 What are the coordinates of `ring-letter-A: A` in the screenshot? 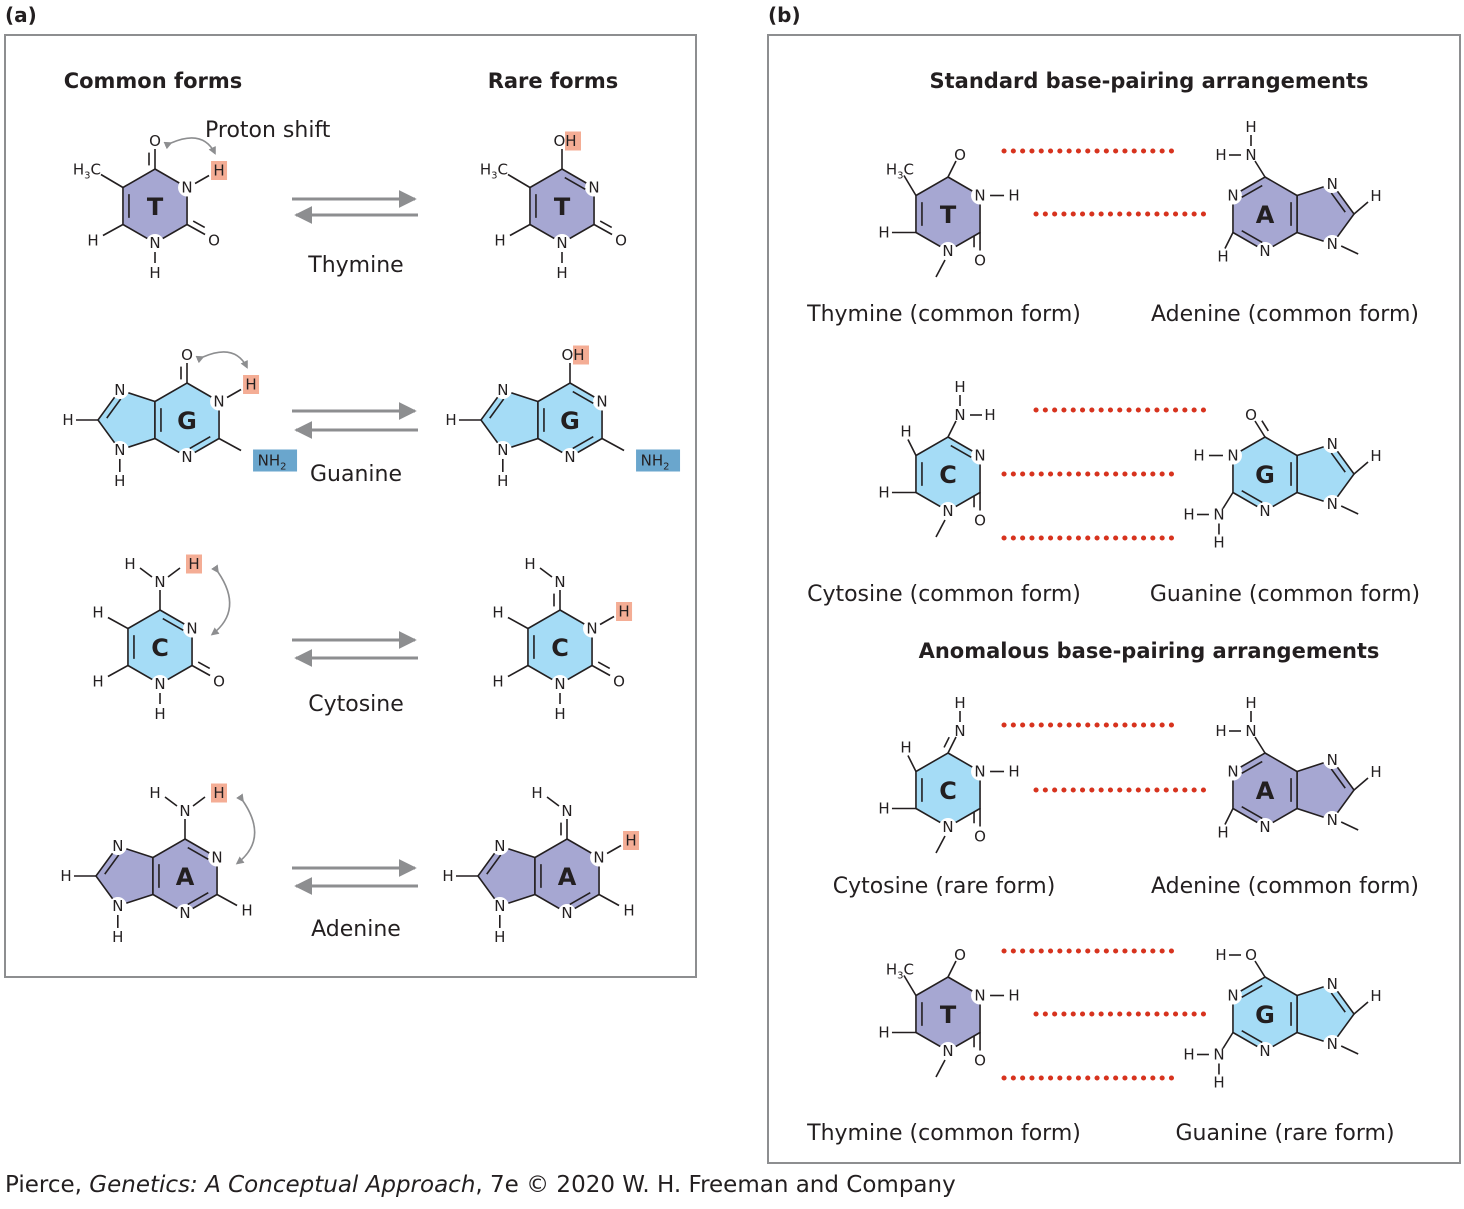 It's located at (1265, 215).